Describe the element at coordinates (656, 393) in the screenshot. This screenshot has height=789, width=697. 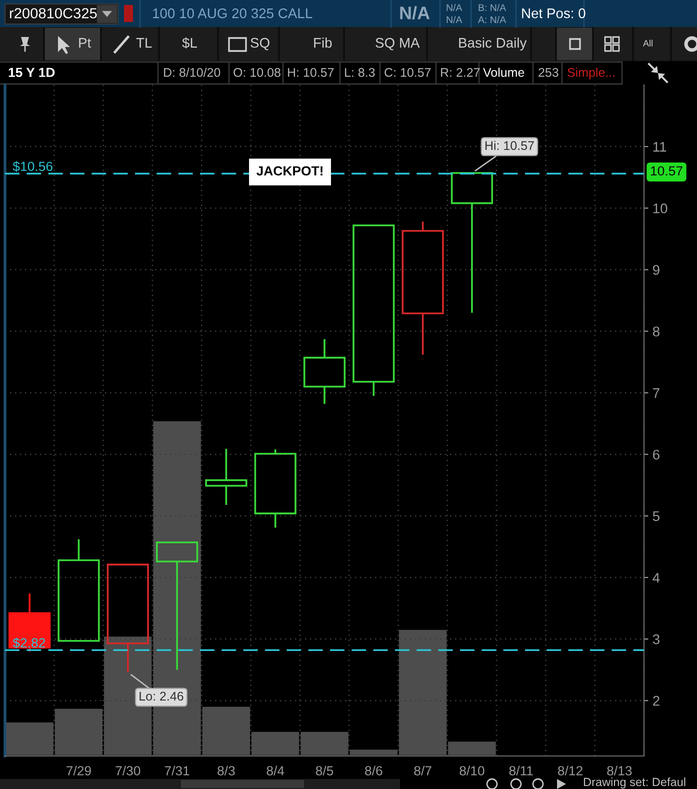
I see `y-tick-label: 7` at that location.